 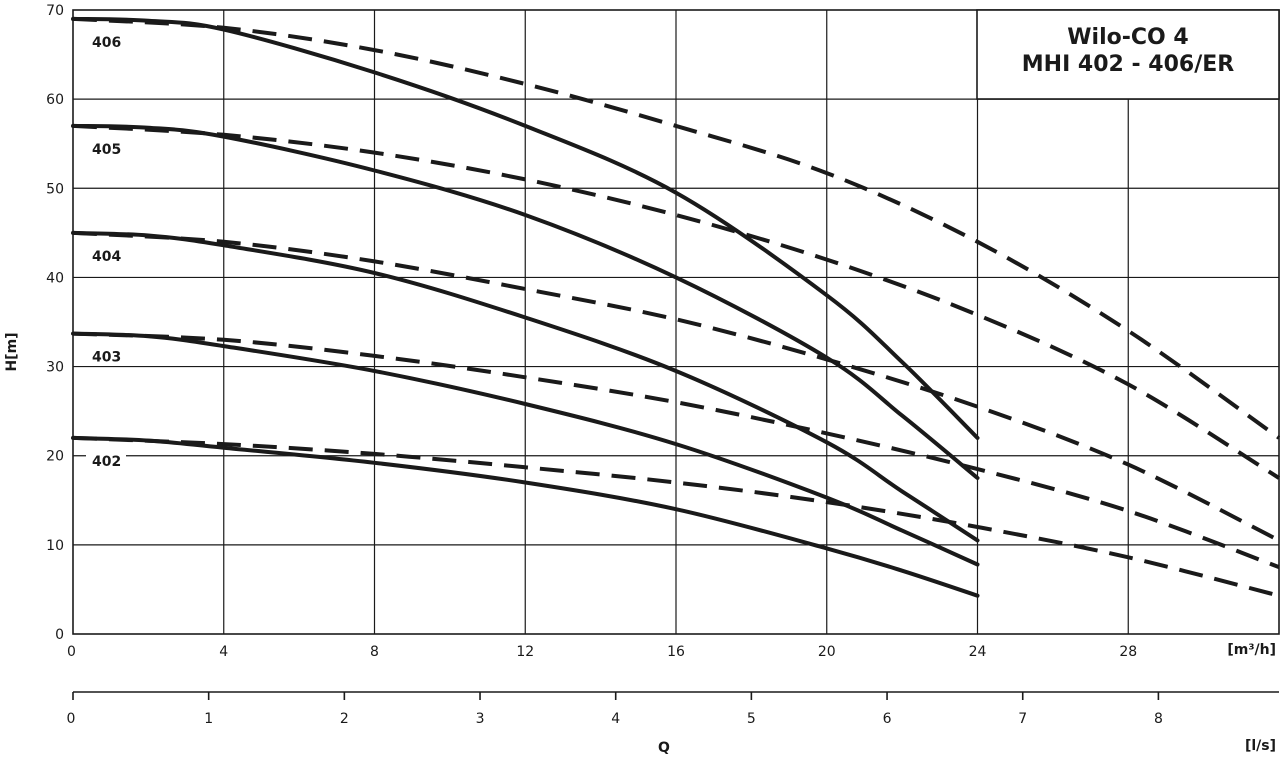 What do you see at coordinates (615, 719) in the screenshot?
I see `ls-tick-label: 4` at bounding box center [615, 719].